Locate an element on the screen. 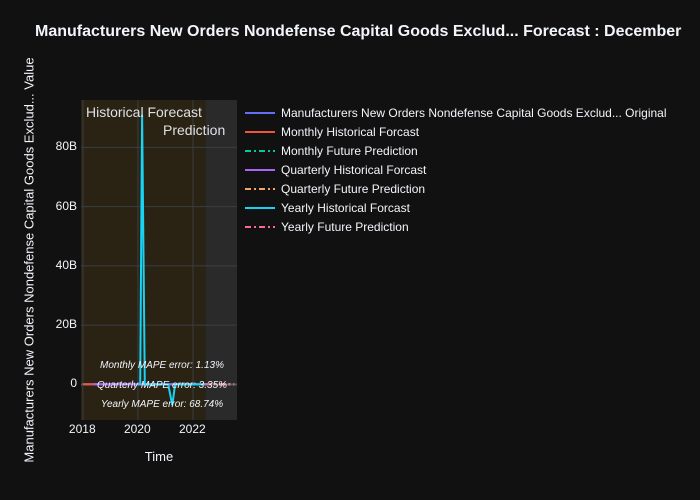  y-tick-label: 80B is located at coordinates (66, 146).